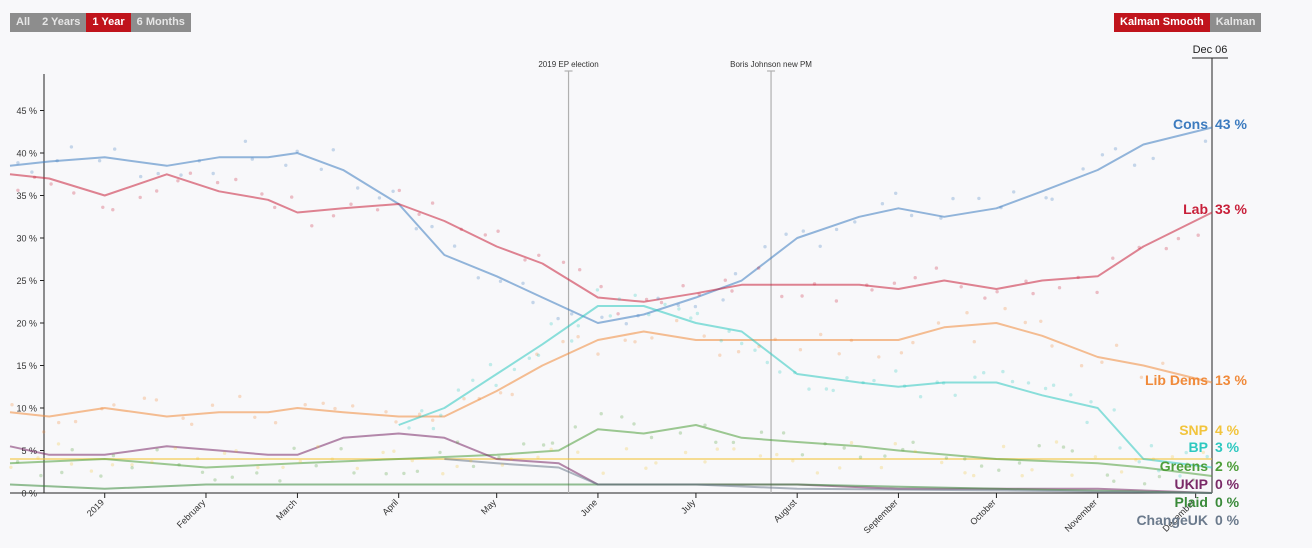  Describe the element at coordinates (1162, 22) in the screenshot. I see `kalman-smooth-button: Kalman Smooth` at that location.